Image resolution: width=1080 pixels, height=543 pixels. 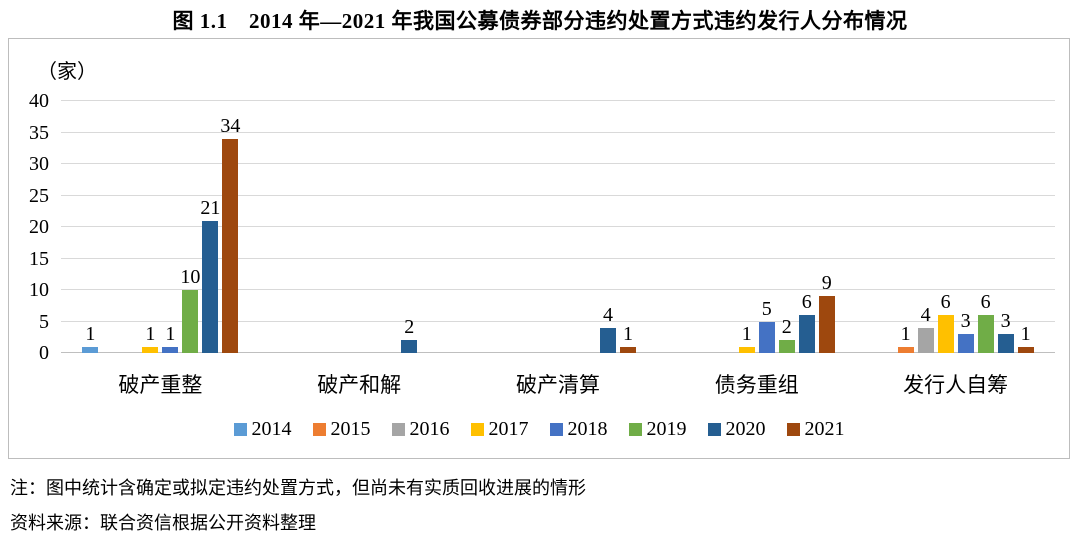 What do you see at coordinates (826, 312) in the screenshot?
I see `bar-2021: 9` at bounding box center [826, 312].